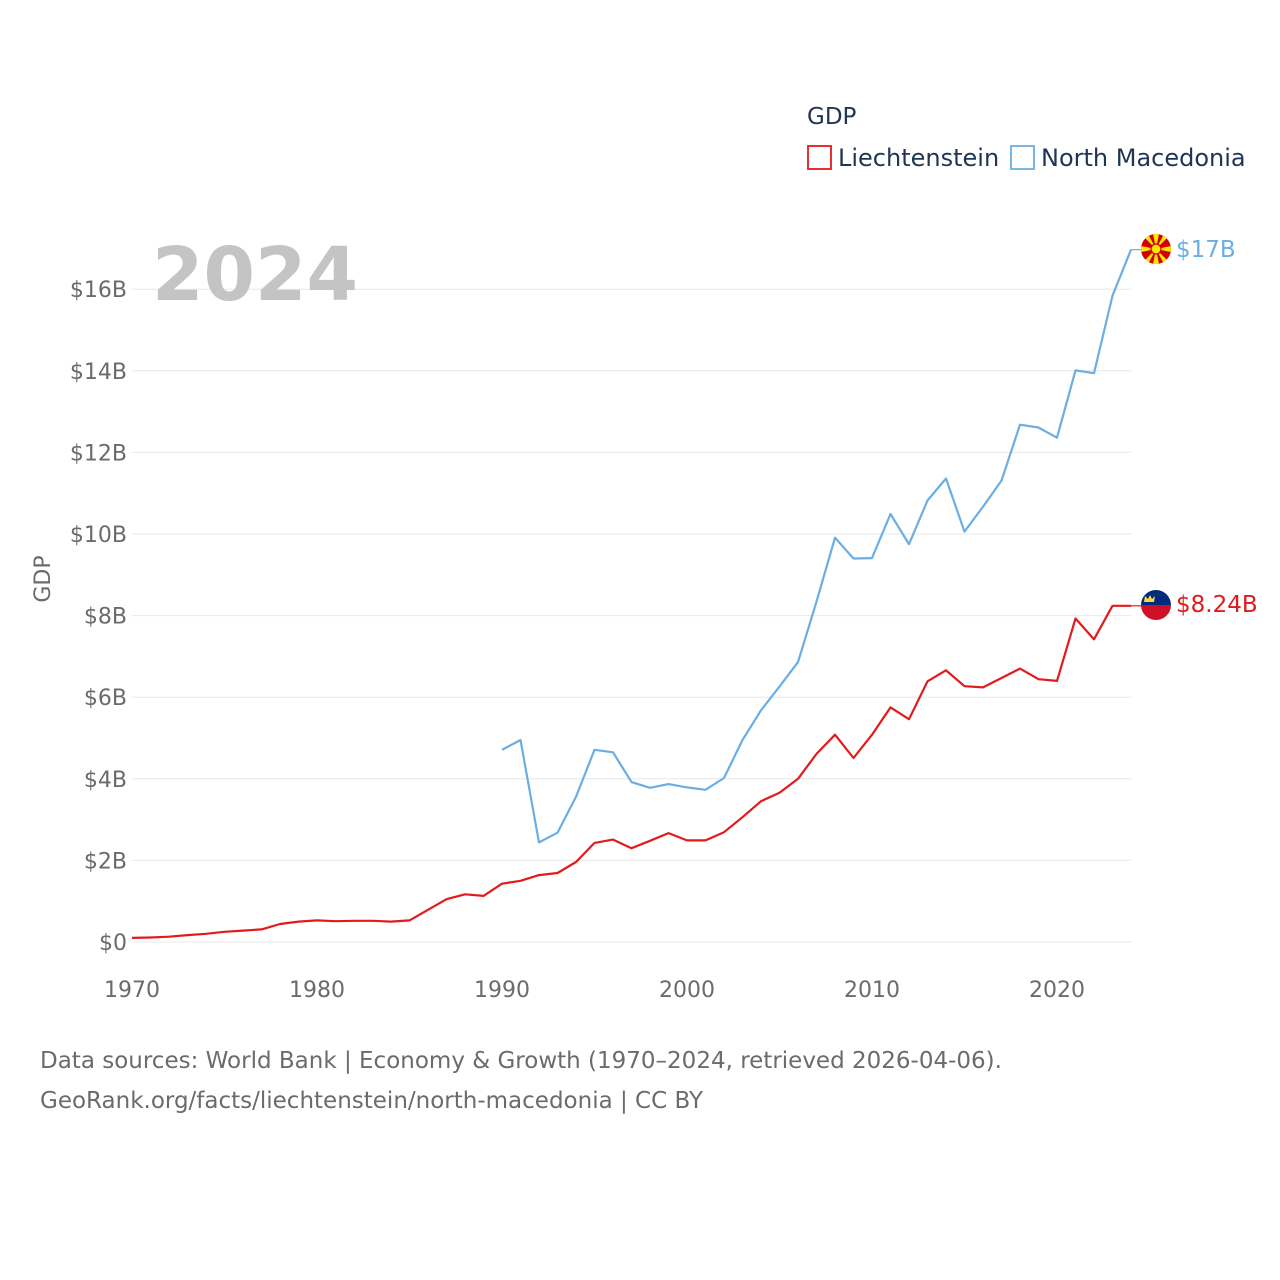 This screenshot has width=1280, height=1280. What do you see at coordinates (594, 990) in the screenshot?
I see `x-axis-ticks: 1970 1980 1990 2000 2010 2020` at bounding box center [594, 990].